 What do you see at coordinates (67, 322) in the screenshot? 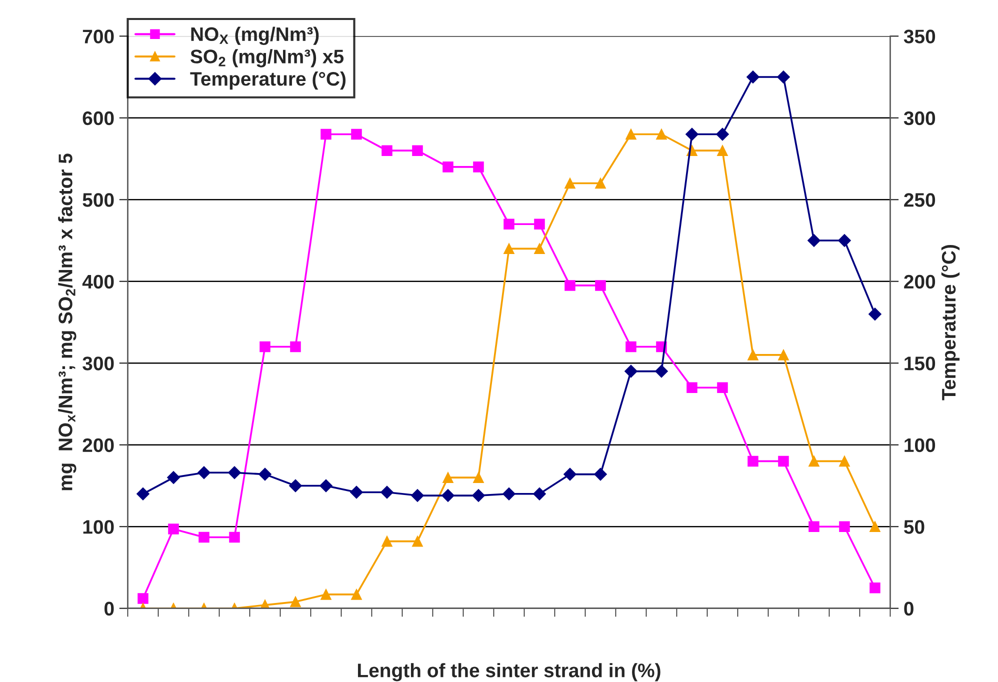
I see `y-axis-title: mg NO$_{x}$/Nm³; mg SO$_{2}$/Nm³ x factor 5` at bounding box center [67, 322].